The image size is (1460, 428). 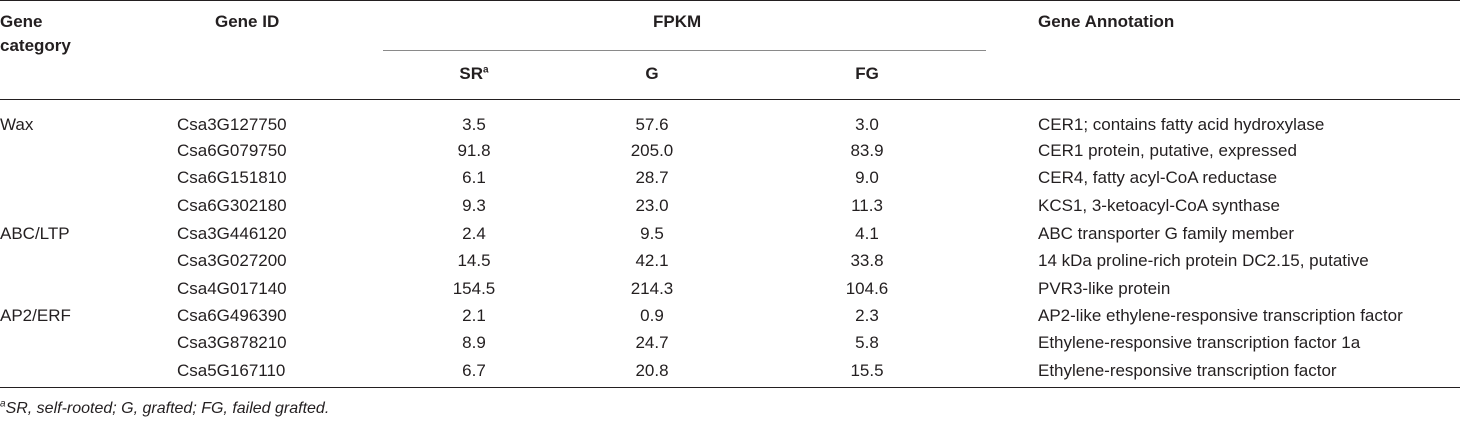 I want to click on cell-fg: 3.0, so click(x=867, y=124).